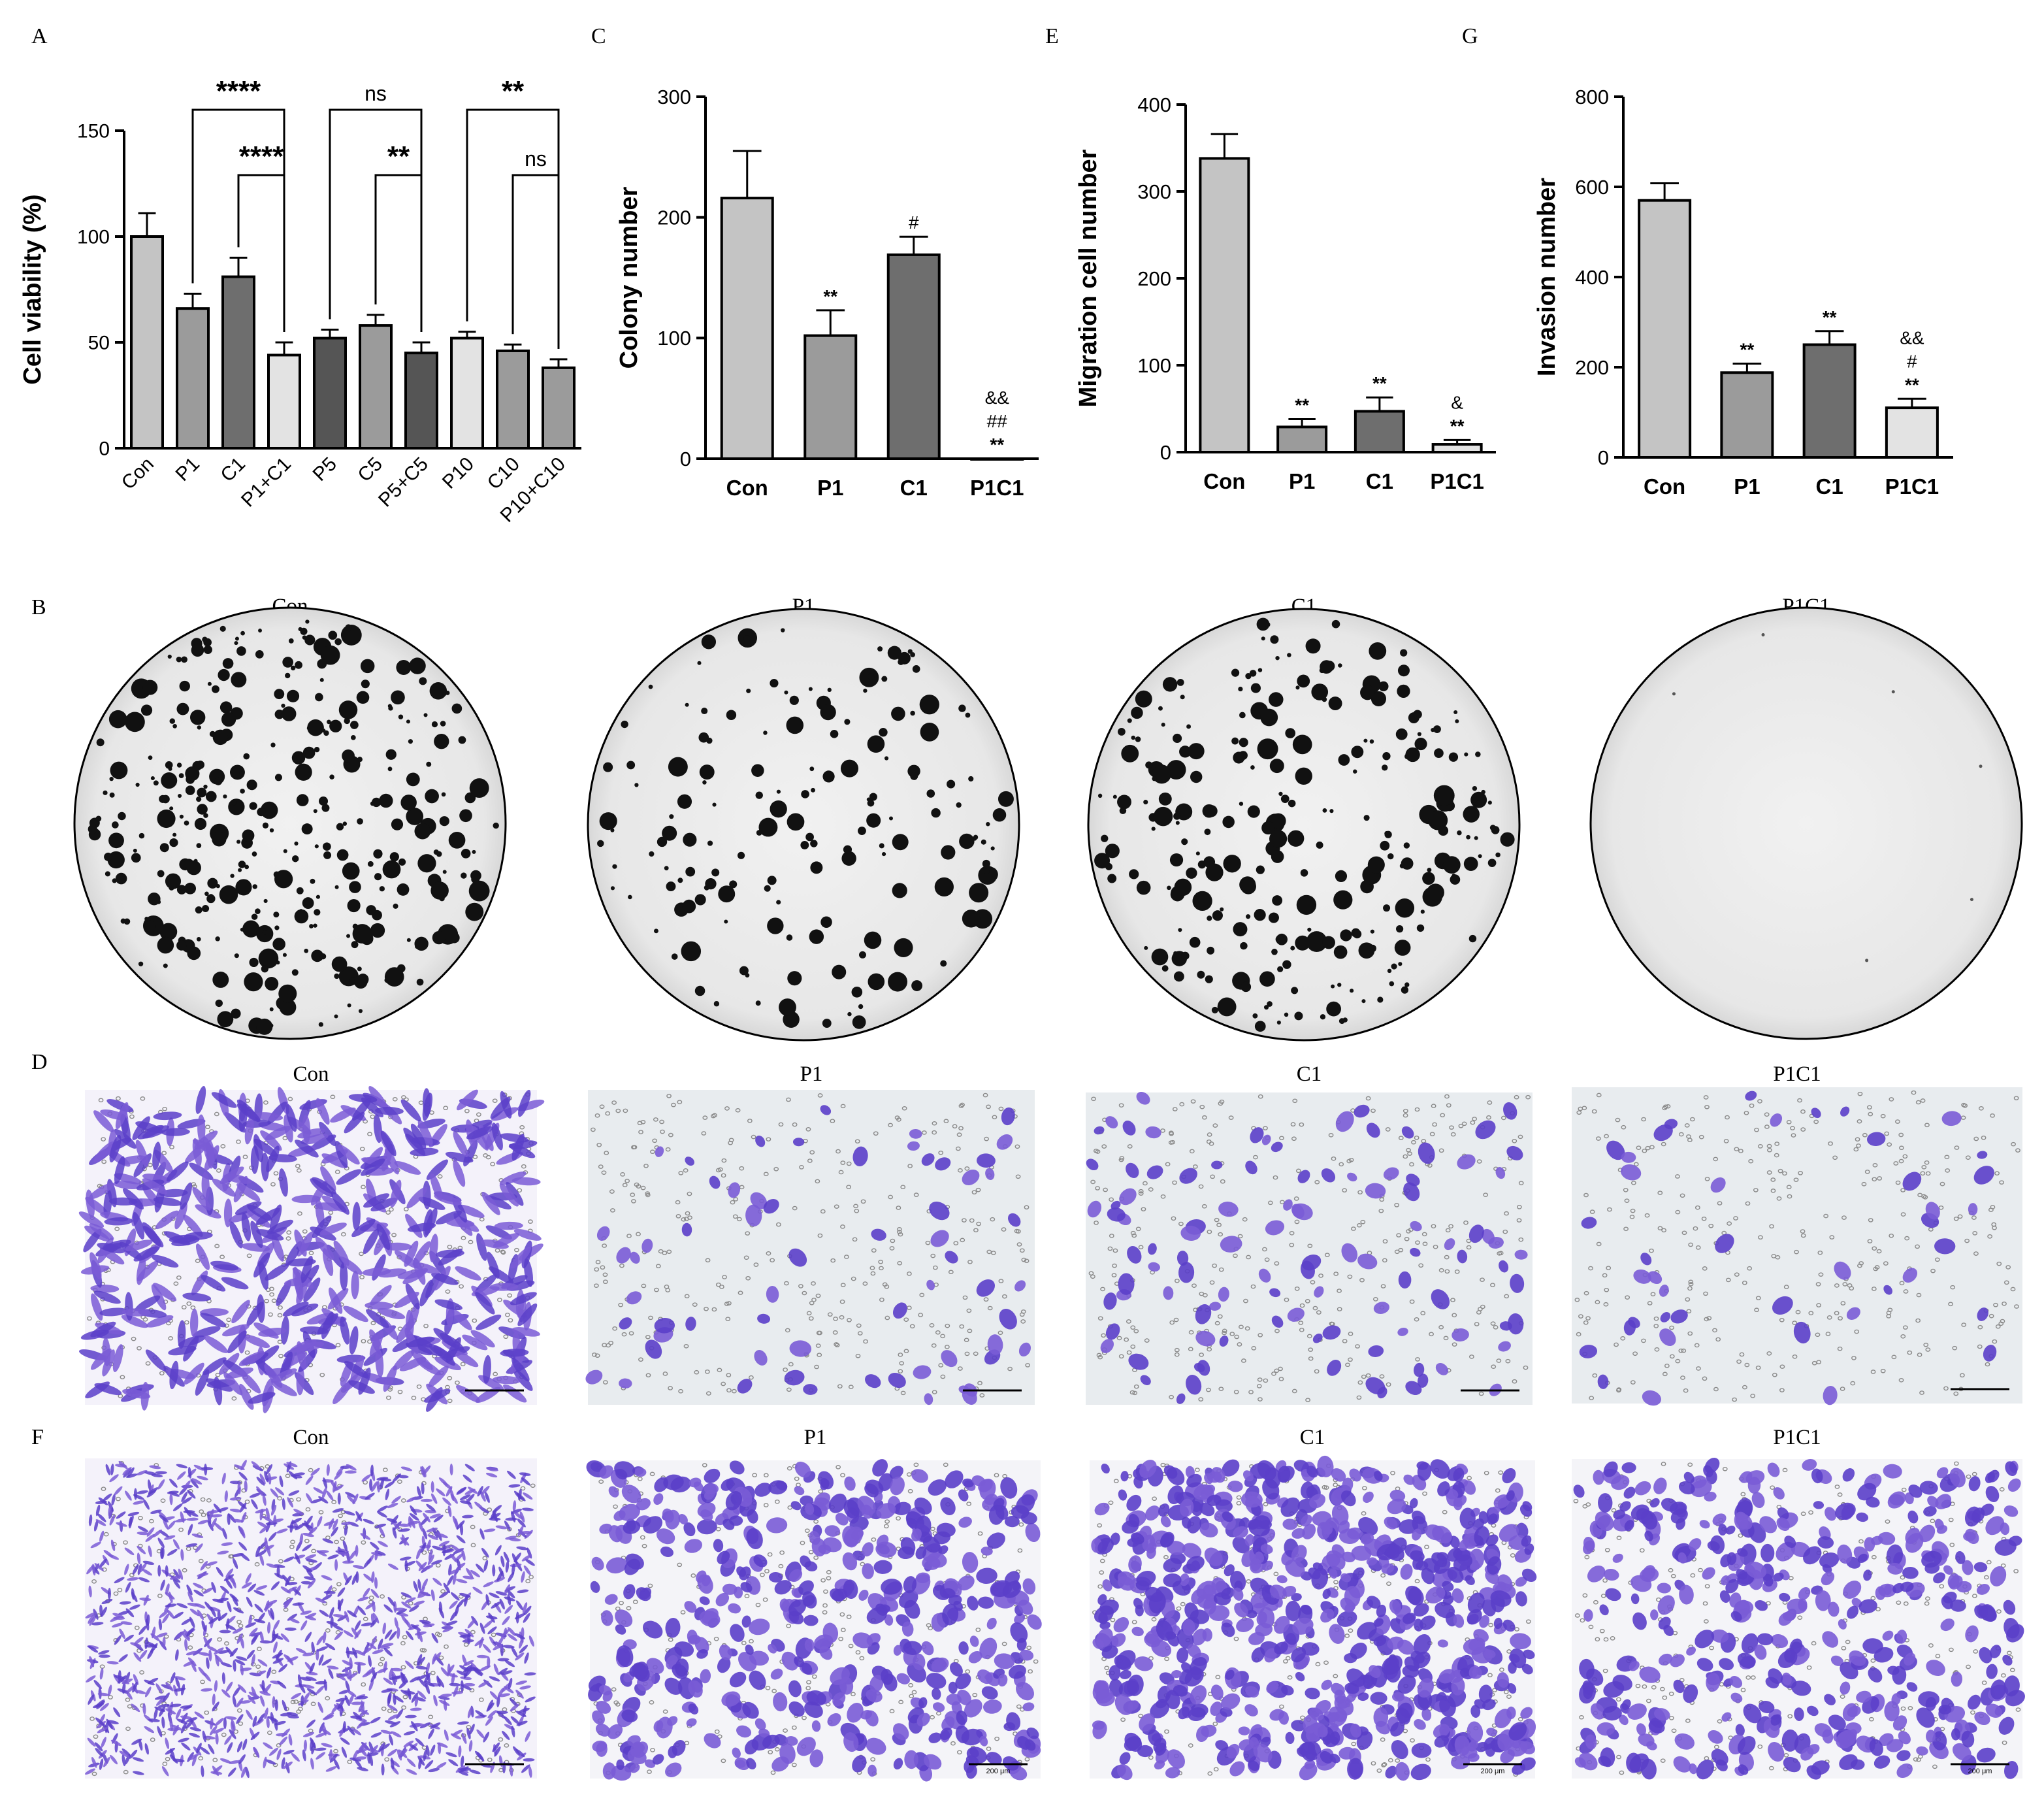 The height and width of the screenshot is (1806, 2044). I want to click on x-category-label: P5, so click(325, 469).